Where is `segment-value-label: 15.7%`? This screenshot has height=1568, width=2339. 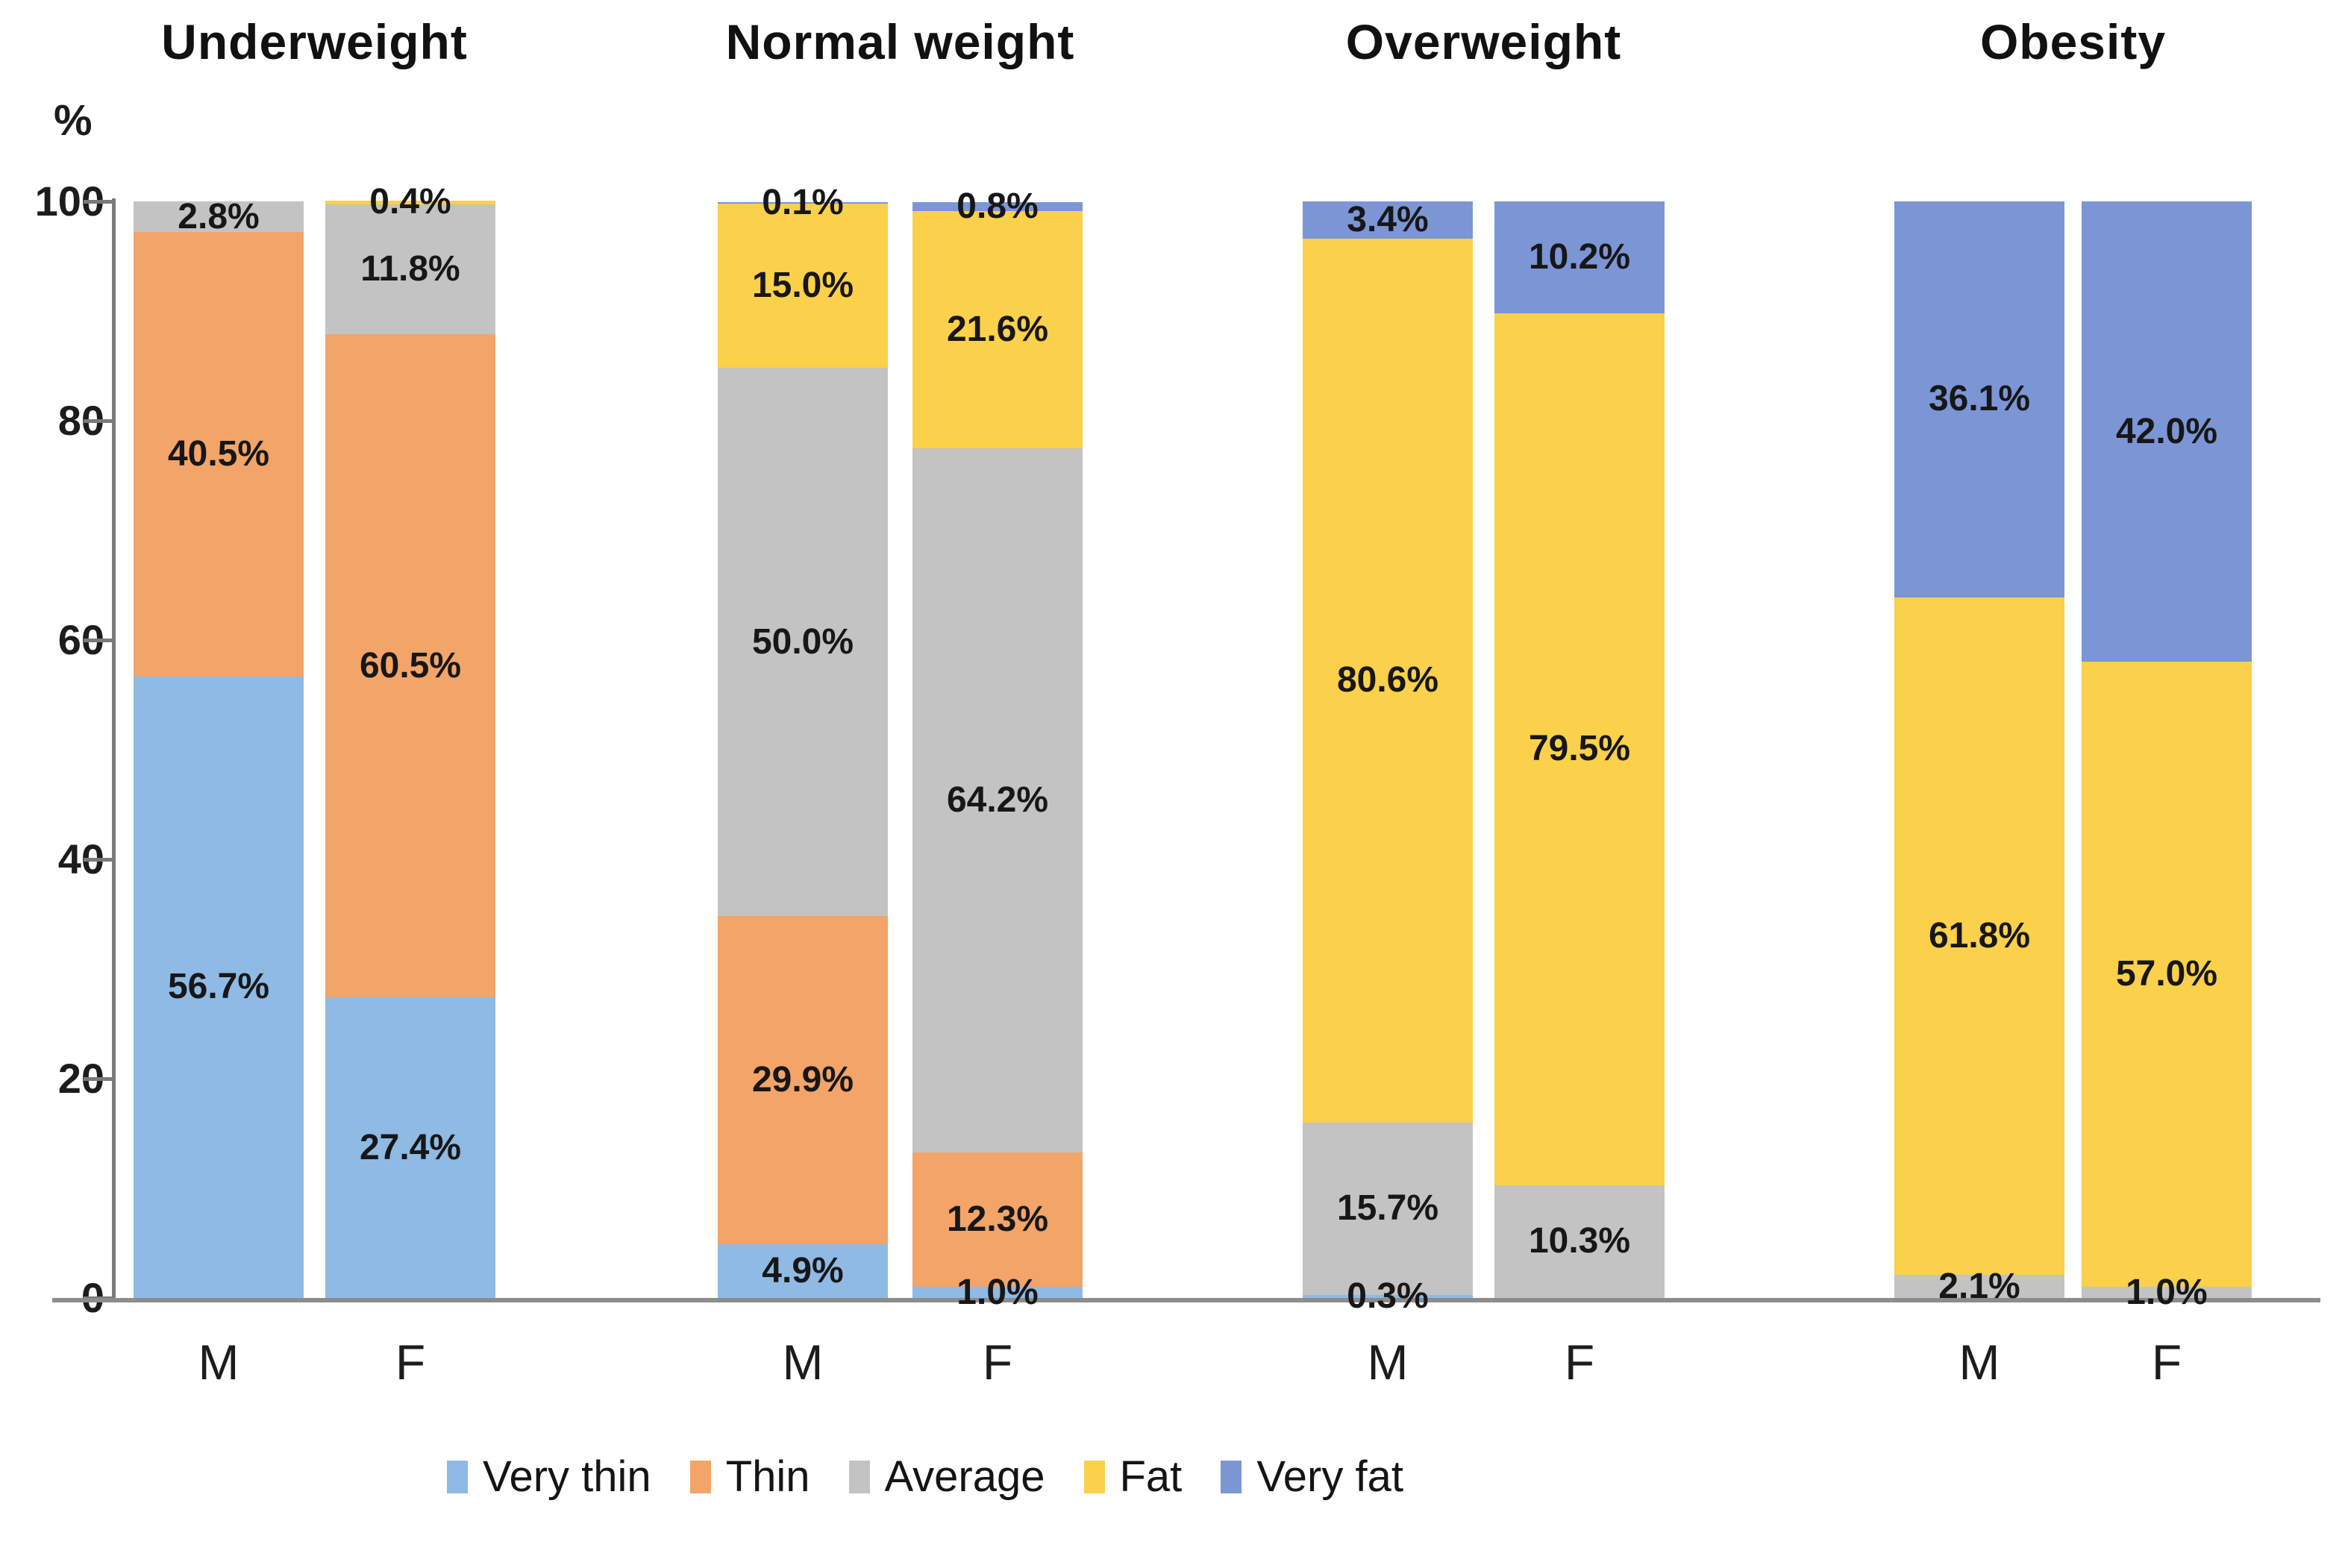 segment-value-label: 15.7% is located at coordinates (1387, 1208).